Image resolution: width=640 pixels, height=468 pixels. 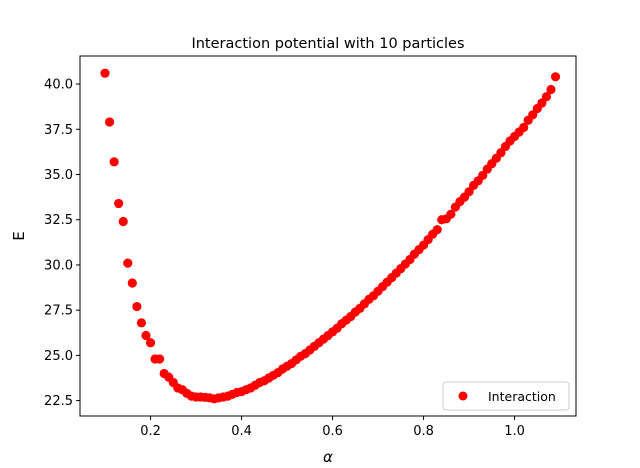 I want to click on y-tick-label: 27.5, so click(x=58, y=311).